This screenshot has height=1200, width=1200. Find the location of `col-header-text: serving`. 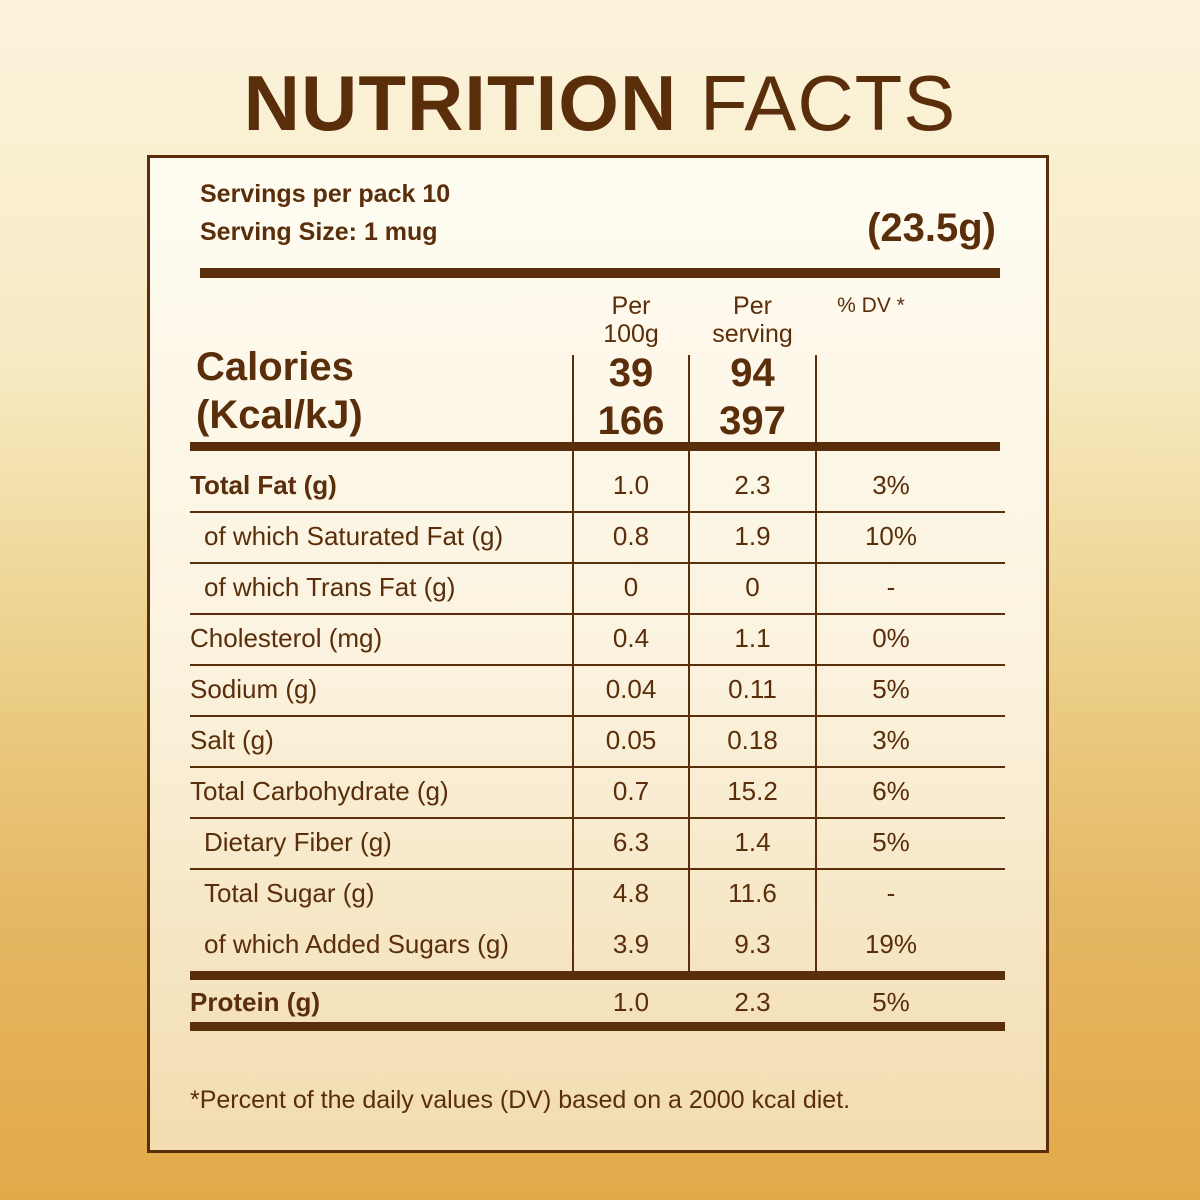

col-header-text: serving is located at coordinates (752, 334).